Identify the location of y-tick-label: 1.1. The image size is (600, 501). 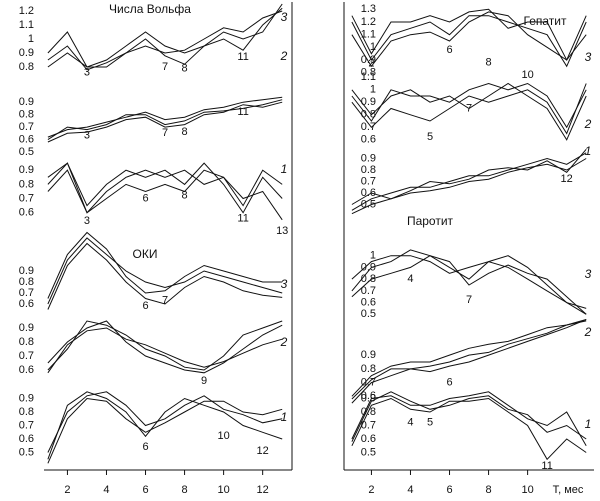
(26, 25).